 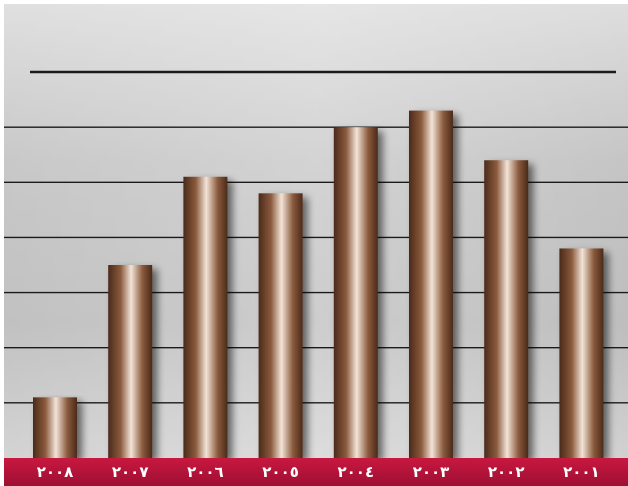 I want to click on x-tick-label: ٢٠٠٢, so click(x=506, y=472).